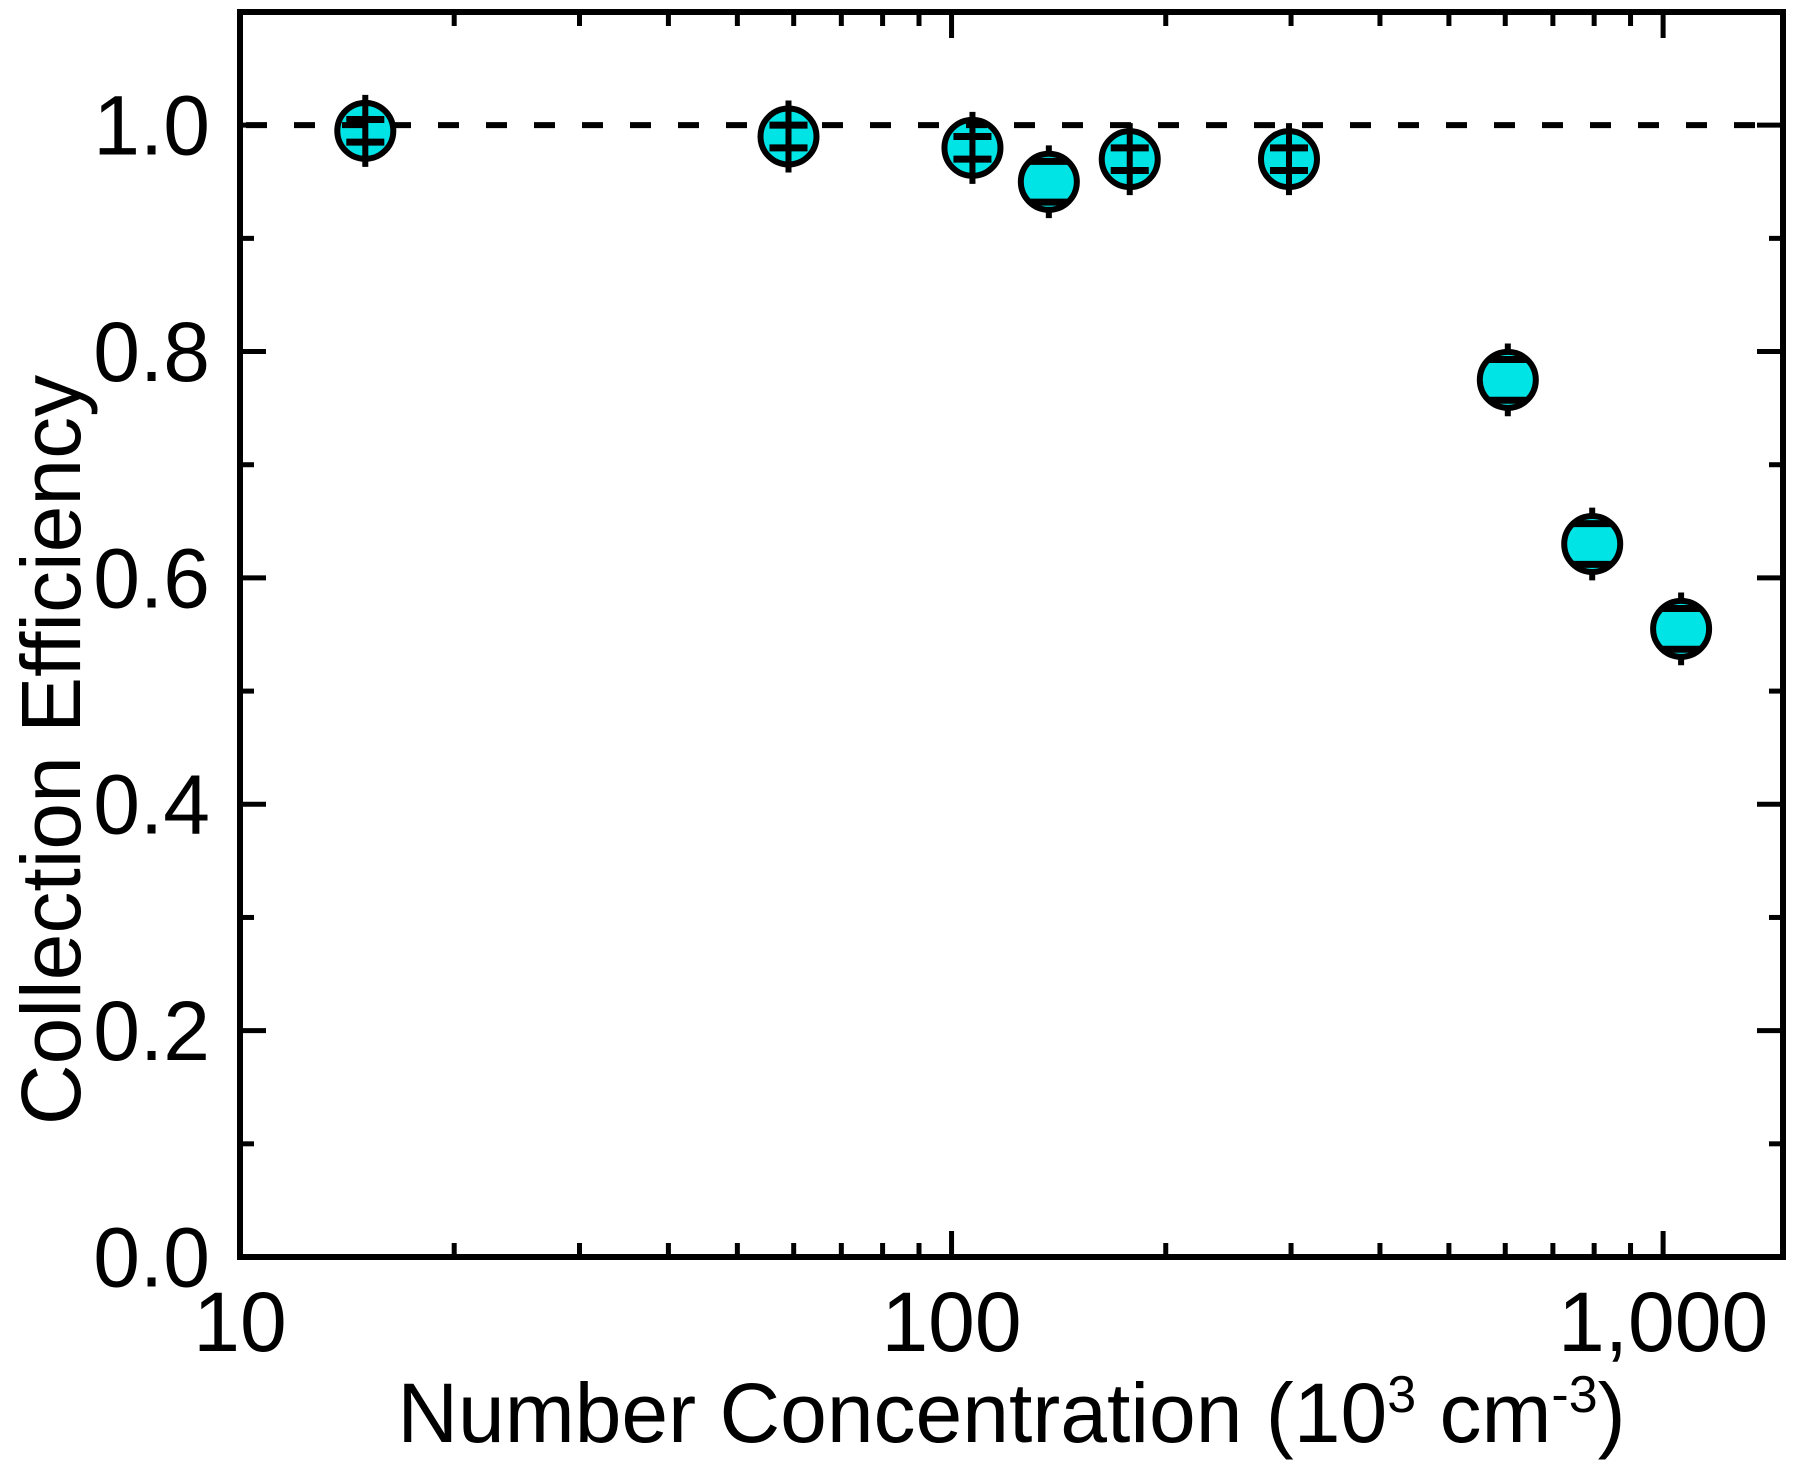 This screenshot has width=1800, height=1467. What do you see at coordinates (151, 1257) in the screenshot?
I see `y-tick-label: 0.0` at bounding box center [151, 1257].